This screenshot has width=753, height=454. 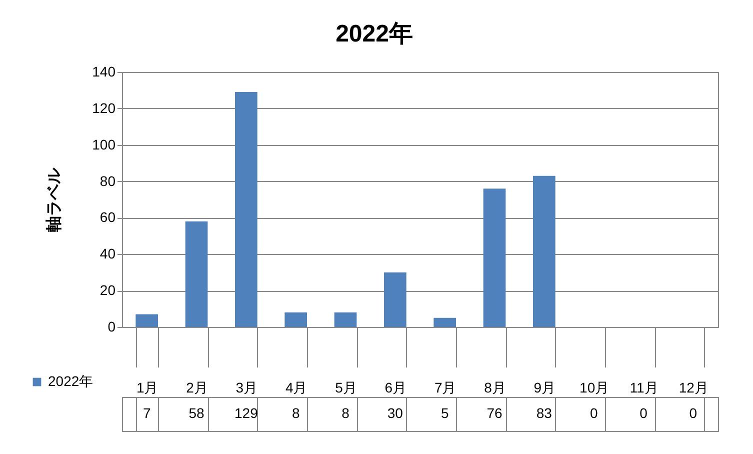 What do you see at coordinates (108, 254) in the screenshot?
I see `y-tick-label: 40` at bounding box center [108, 254].